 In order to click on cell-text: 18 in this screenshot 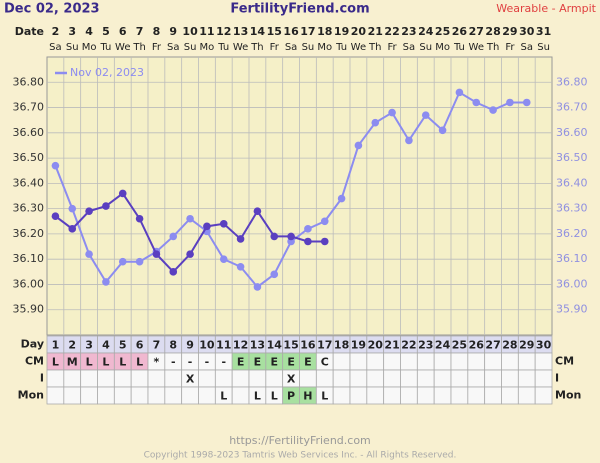, I will do `click(341, 345)`.